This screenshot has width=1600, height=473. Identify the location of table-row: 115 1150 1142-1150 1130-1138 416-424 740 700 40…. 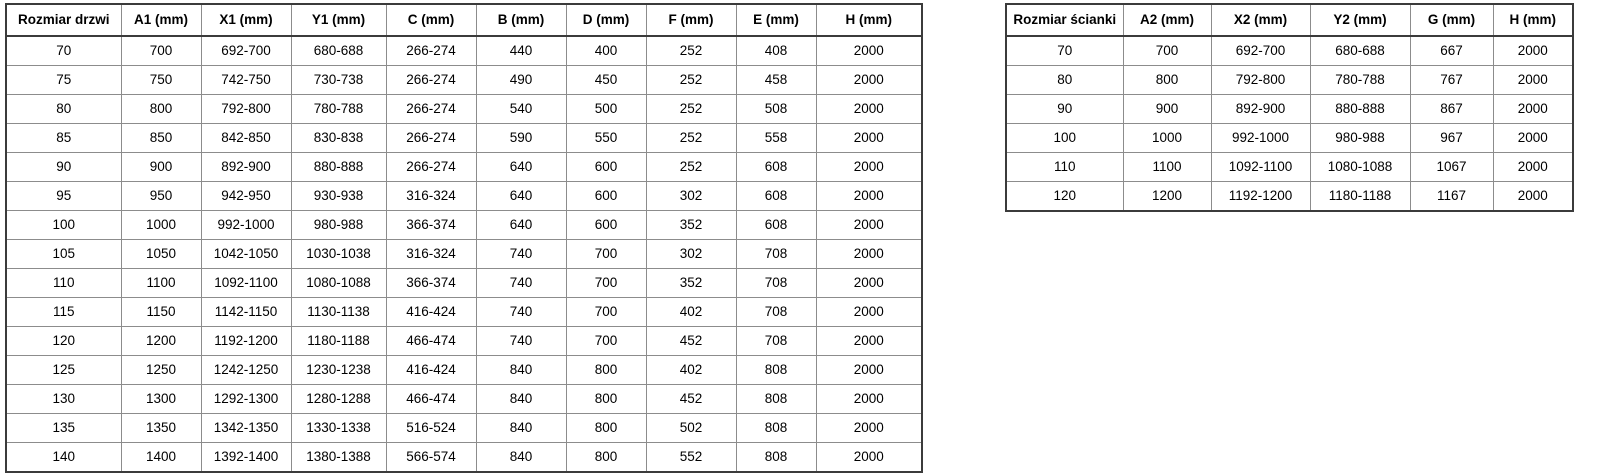
(464, 312).